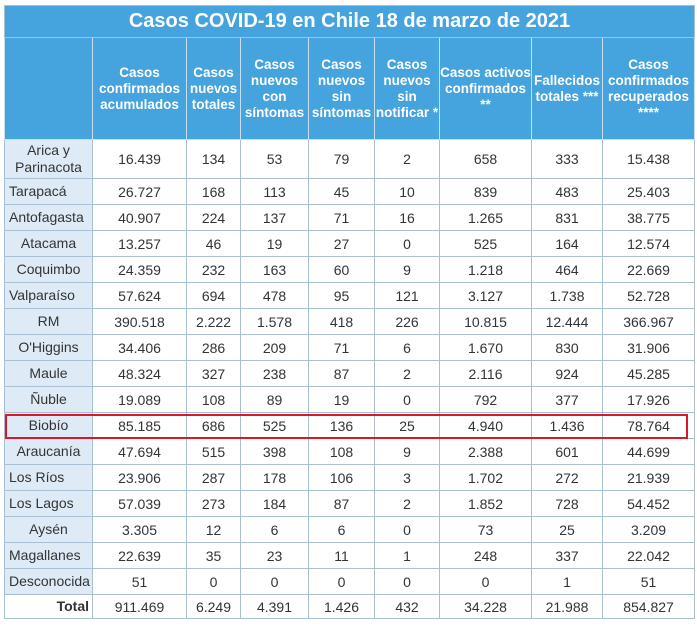 This screenshot has height=630, width=697. Describe the element at coordinates (648, 243) in the screenshot. I see `cell-value: 12.574` at that location.